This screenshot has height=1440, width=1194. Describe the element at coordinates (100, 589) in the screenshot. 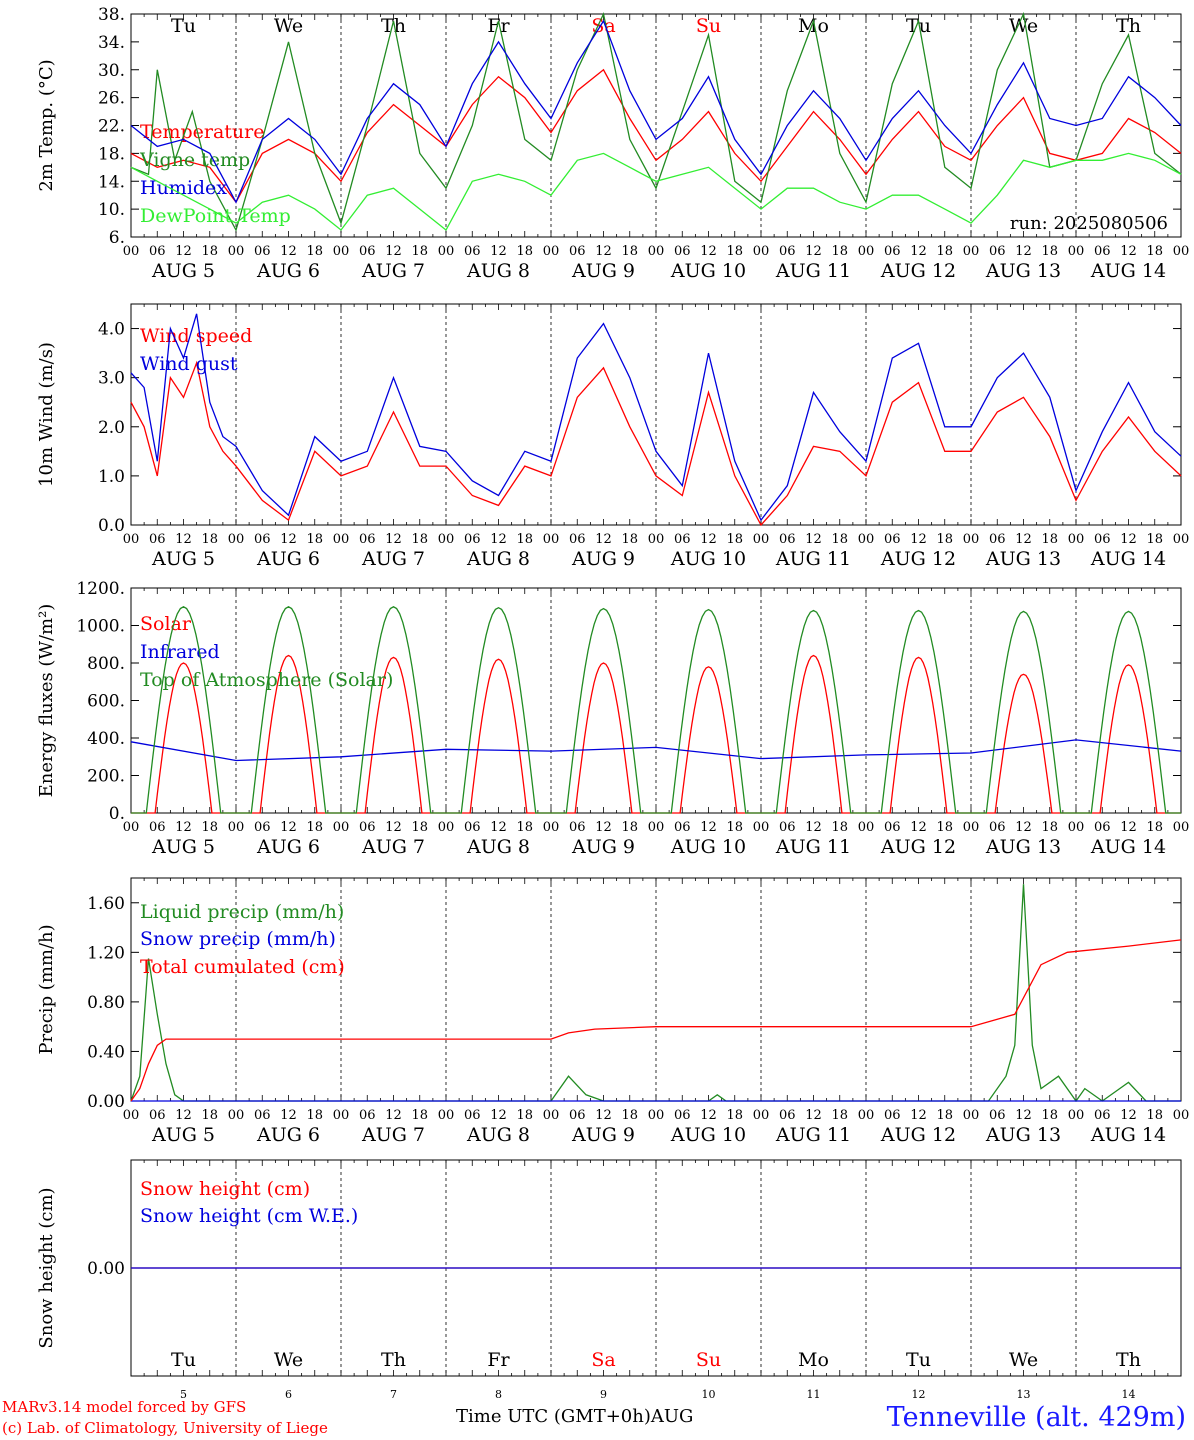

I see `y-tick-label: 1200.` at that location.